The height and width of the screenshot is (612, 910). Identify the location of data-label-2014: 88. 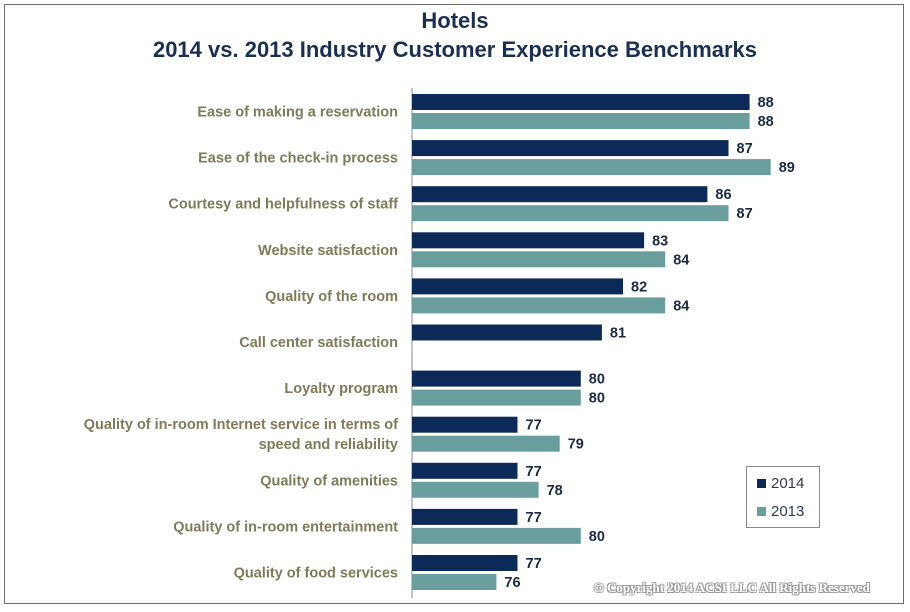
(766, 103).